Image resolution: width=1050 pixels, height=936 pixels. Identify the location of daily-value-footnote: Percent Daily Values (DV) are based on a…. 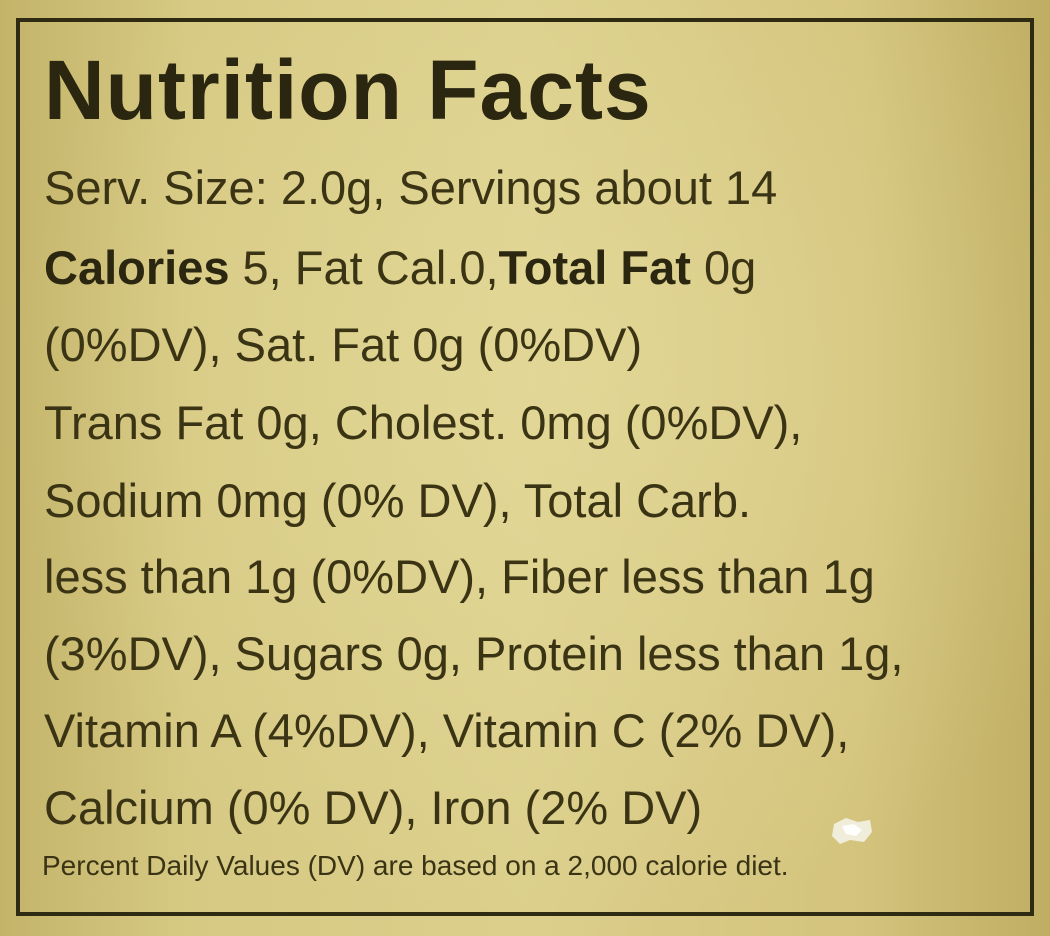
(415, 865).